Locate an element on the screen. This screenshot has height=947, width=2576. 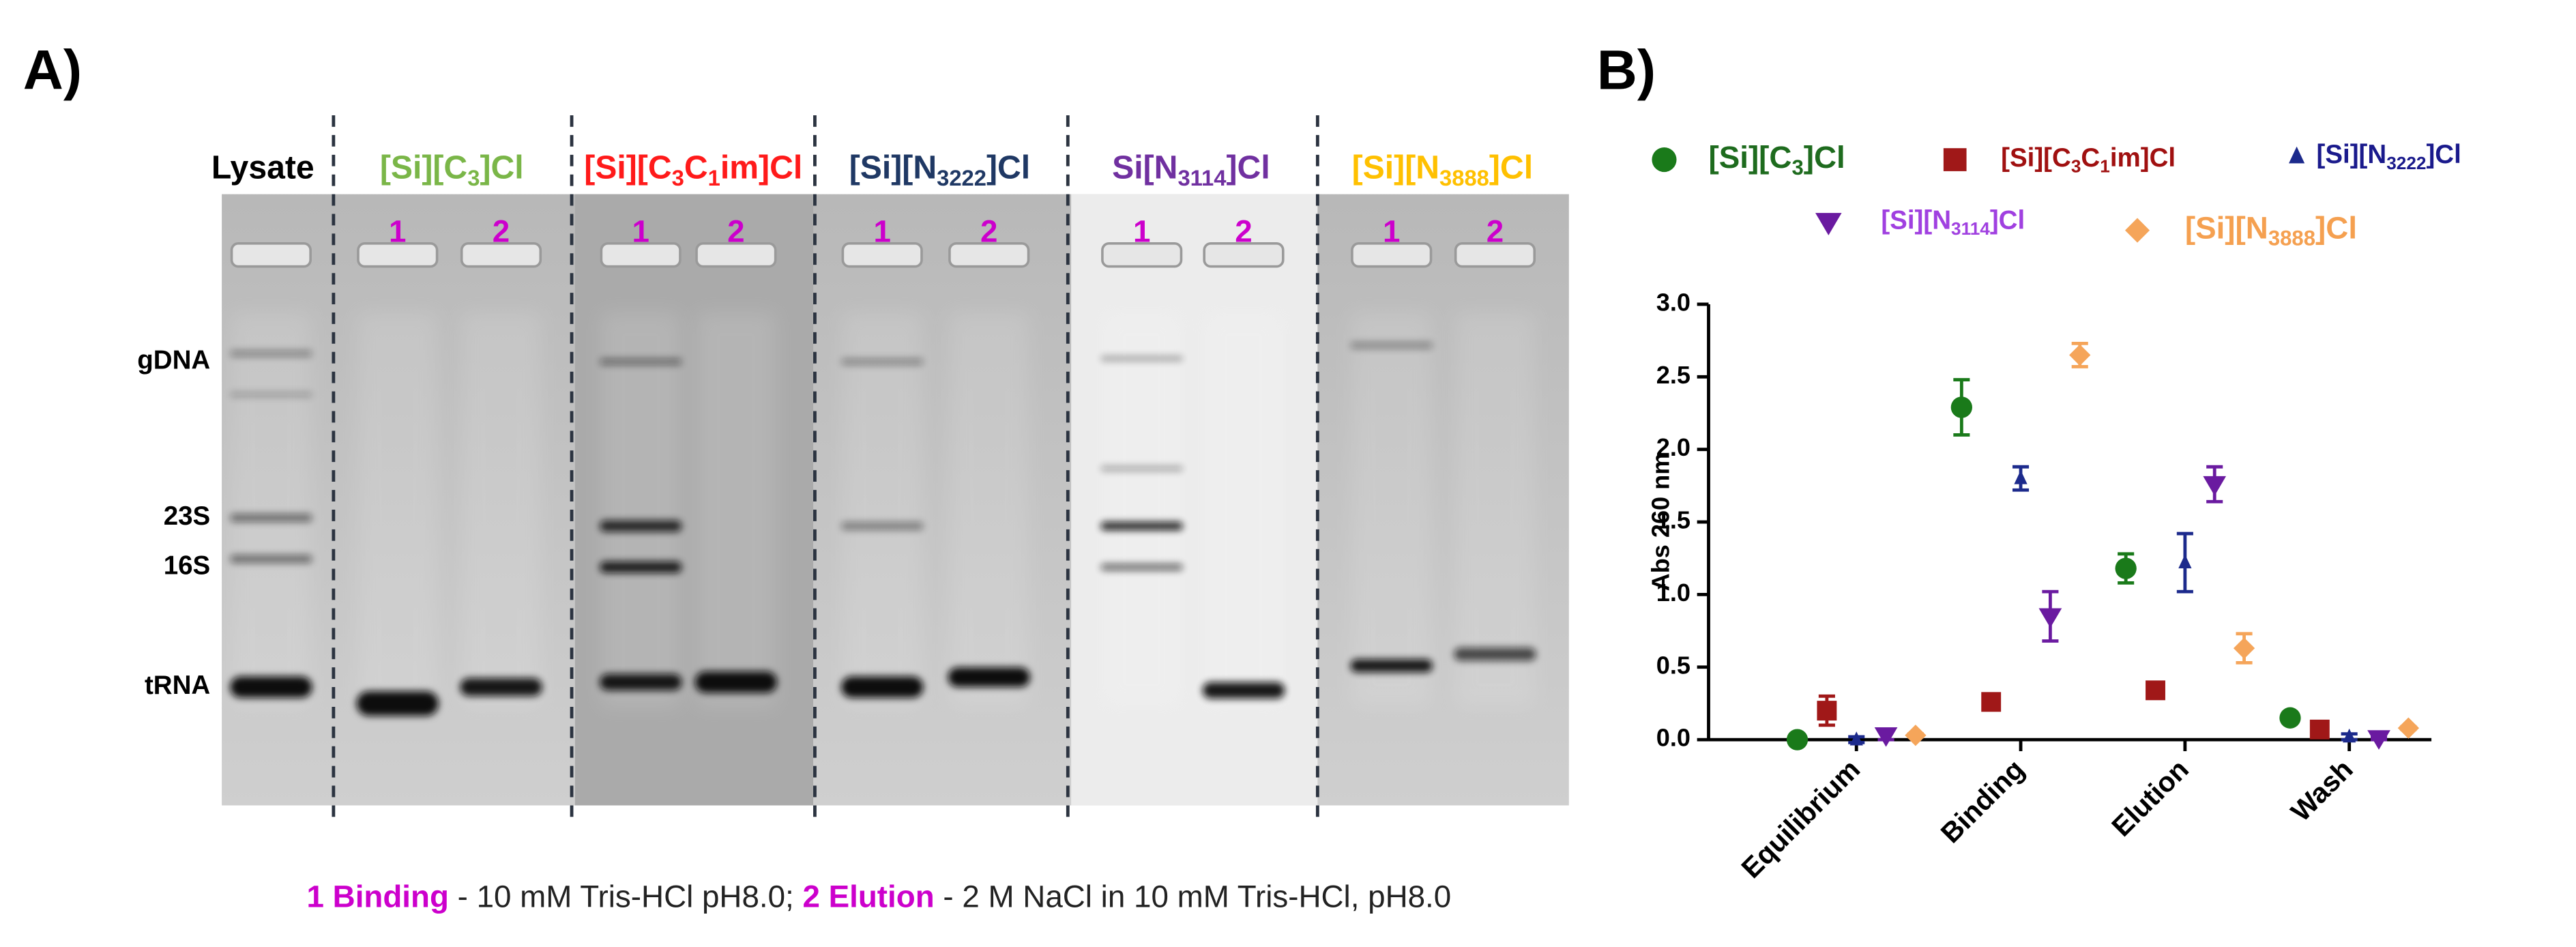
caption-part: 2 Elution is located at coordinates (868, 897).